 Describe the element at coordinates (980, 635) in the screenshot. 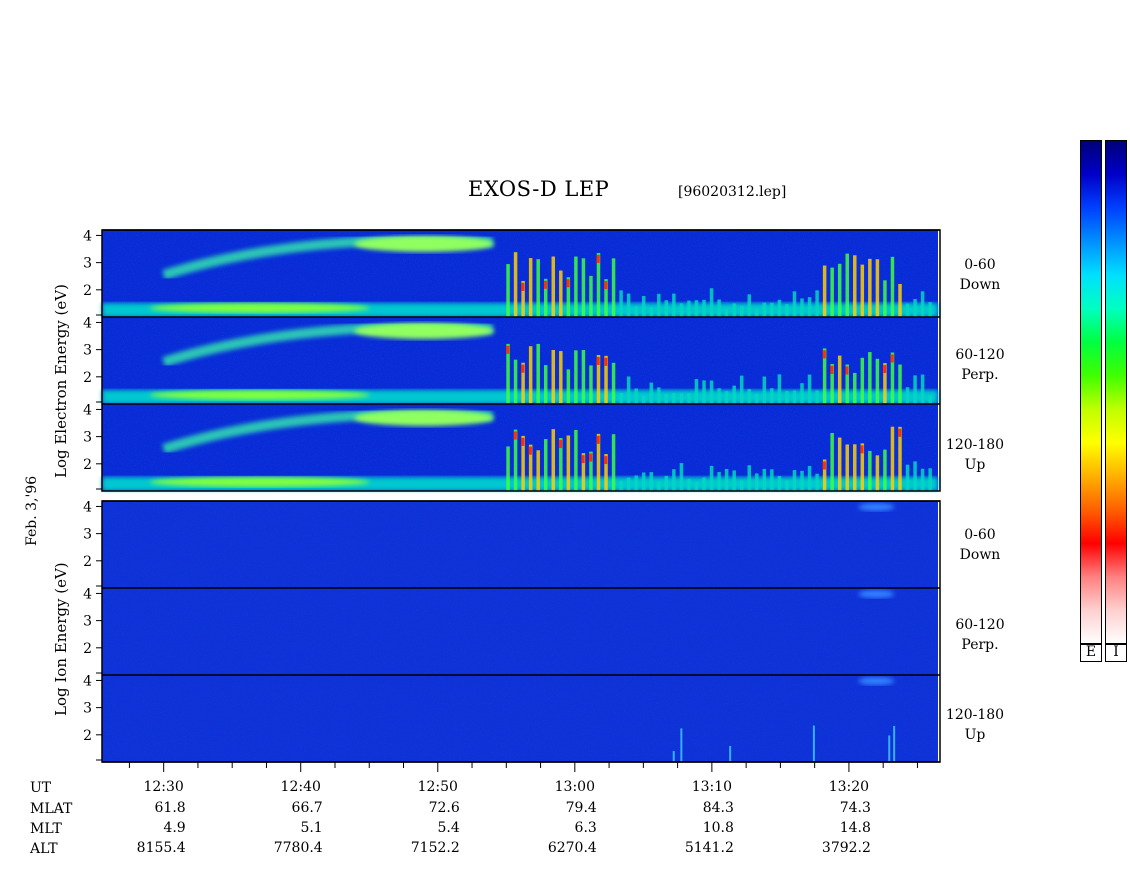

I see `panel-label-i-perp: 60-120 Perp.` at that location.